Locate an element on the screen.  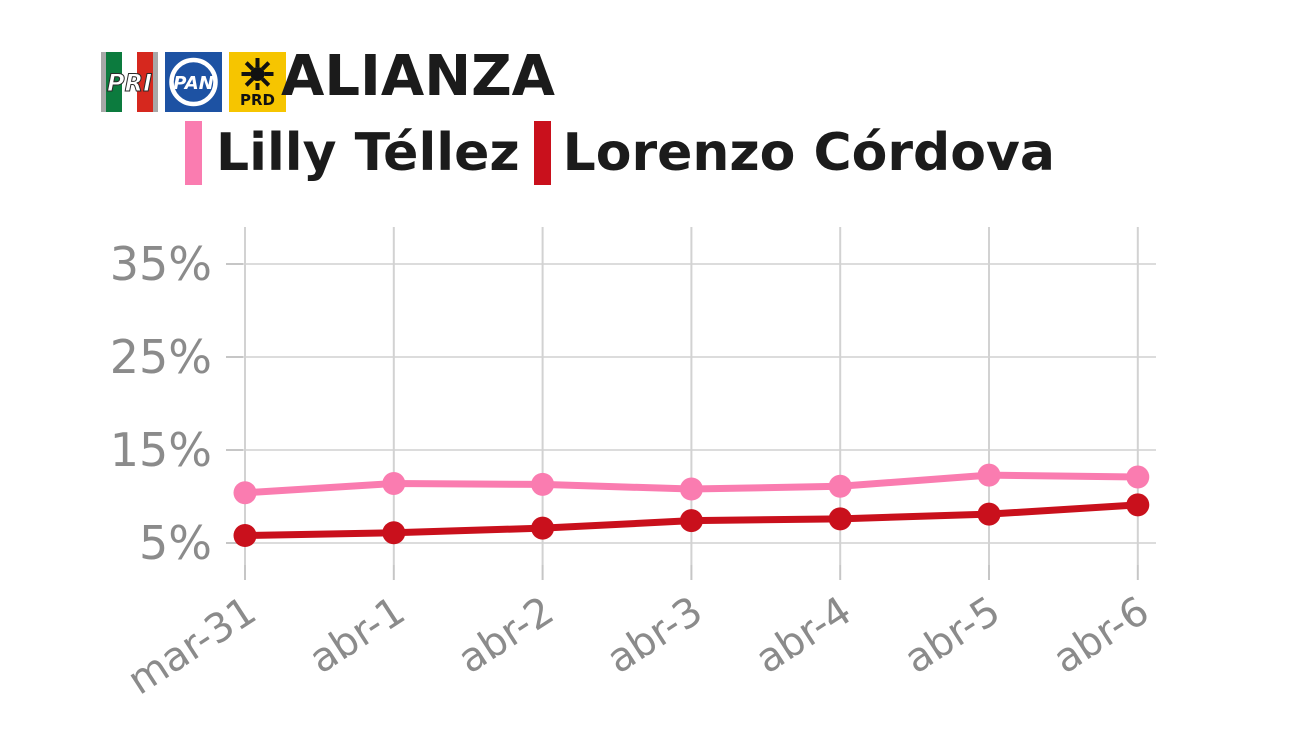
y-tick-label: 35% is located at coordinates (161, 264).